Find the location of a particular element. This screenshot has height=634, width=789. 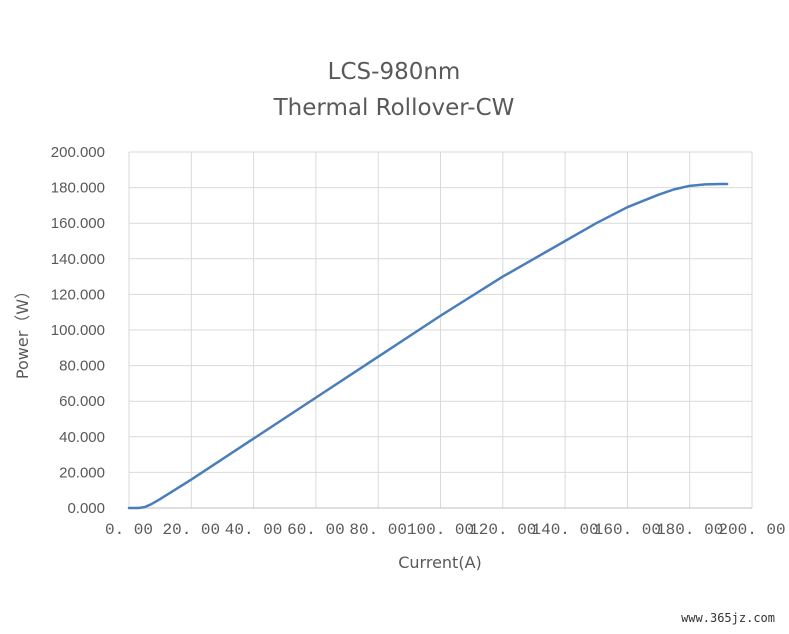

x-tick-label: 20. 00 is located at coordinates (191, 530).